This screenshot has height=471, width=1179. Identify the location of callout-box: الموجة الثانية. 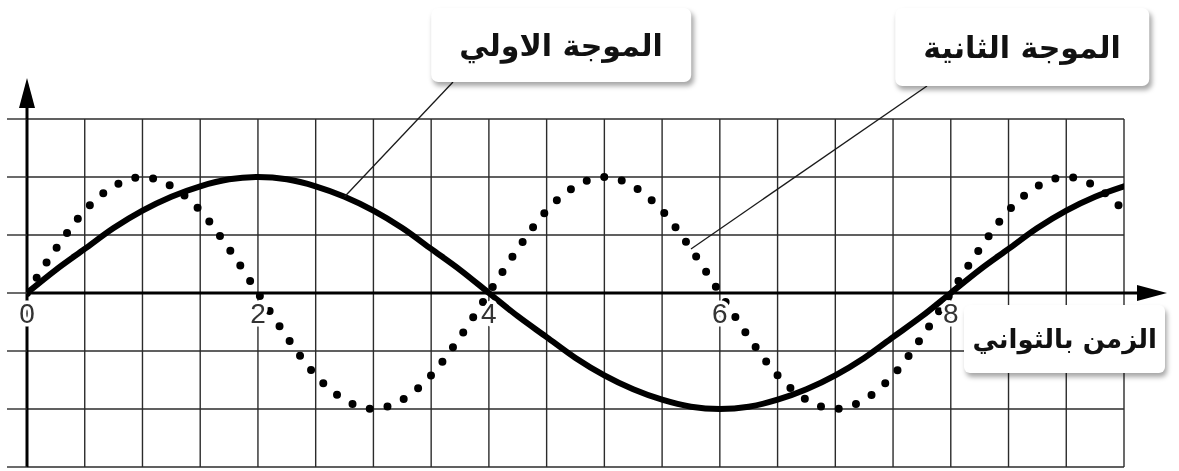
(1022, 47).